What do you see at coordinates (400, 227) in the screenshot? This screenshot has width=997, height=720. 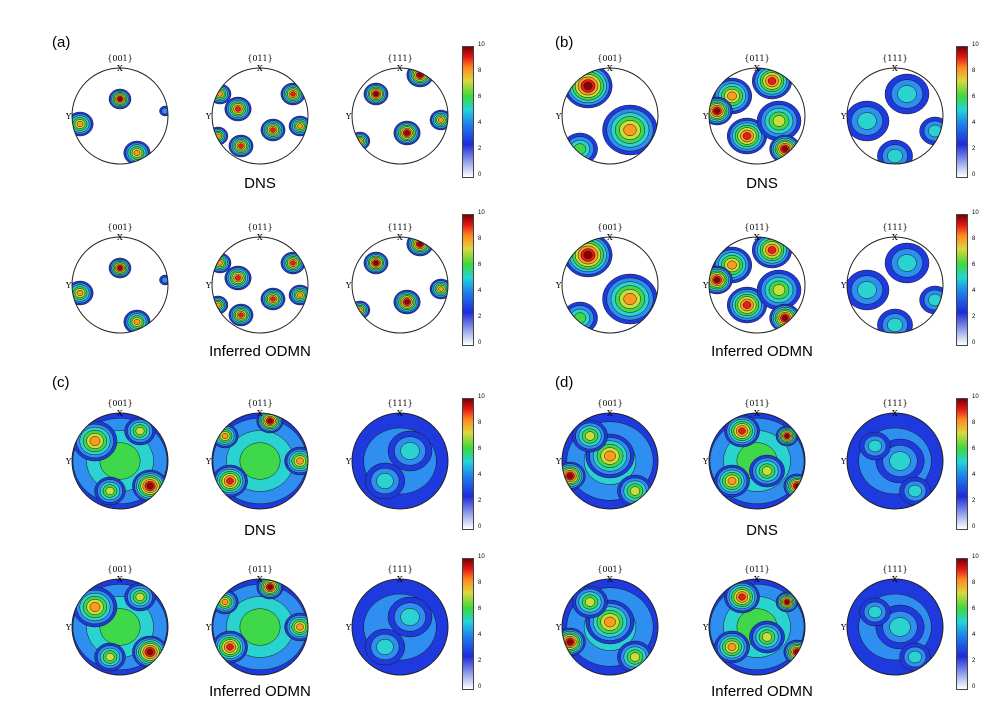 I see `pole-title: {111}` at bounding box center [400, 227].